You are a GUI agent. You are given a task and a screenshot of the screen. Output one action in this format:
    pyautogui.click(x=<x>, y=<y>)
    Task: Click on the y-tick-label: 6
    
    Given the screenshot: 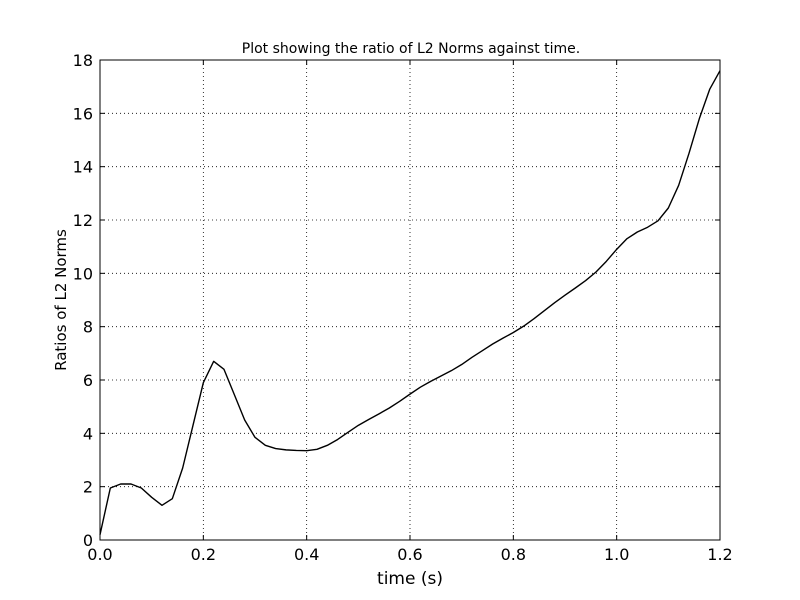 What is the action you would take?
    pyautogui.click(x=88, y=380)
    